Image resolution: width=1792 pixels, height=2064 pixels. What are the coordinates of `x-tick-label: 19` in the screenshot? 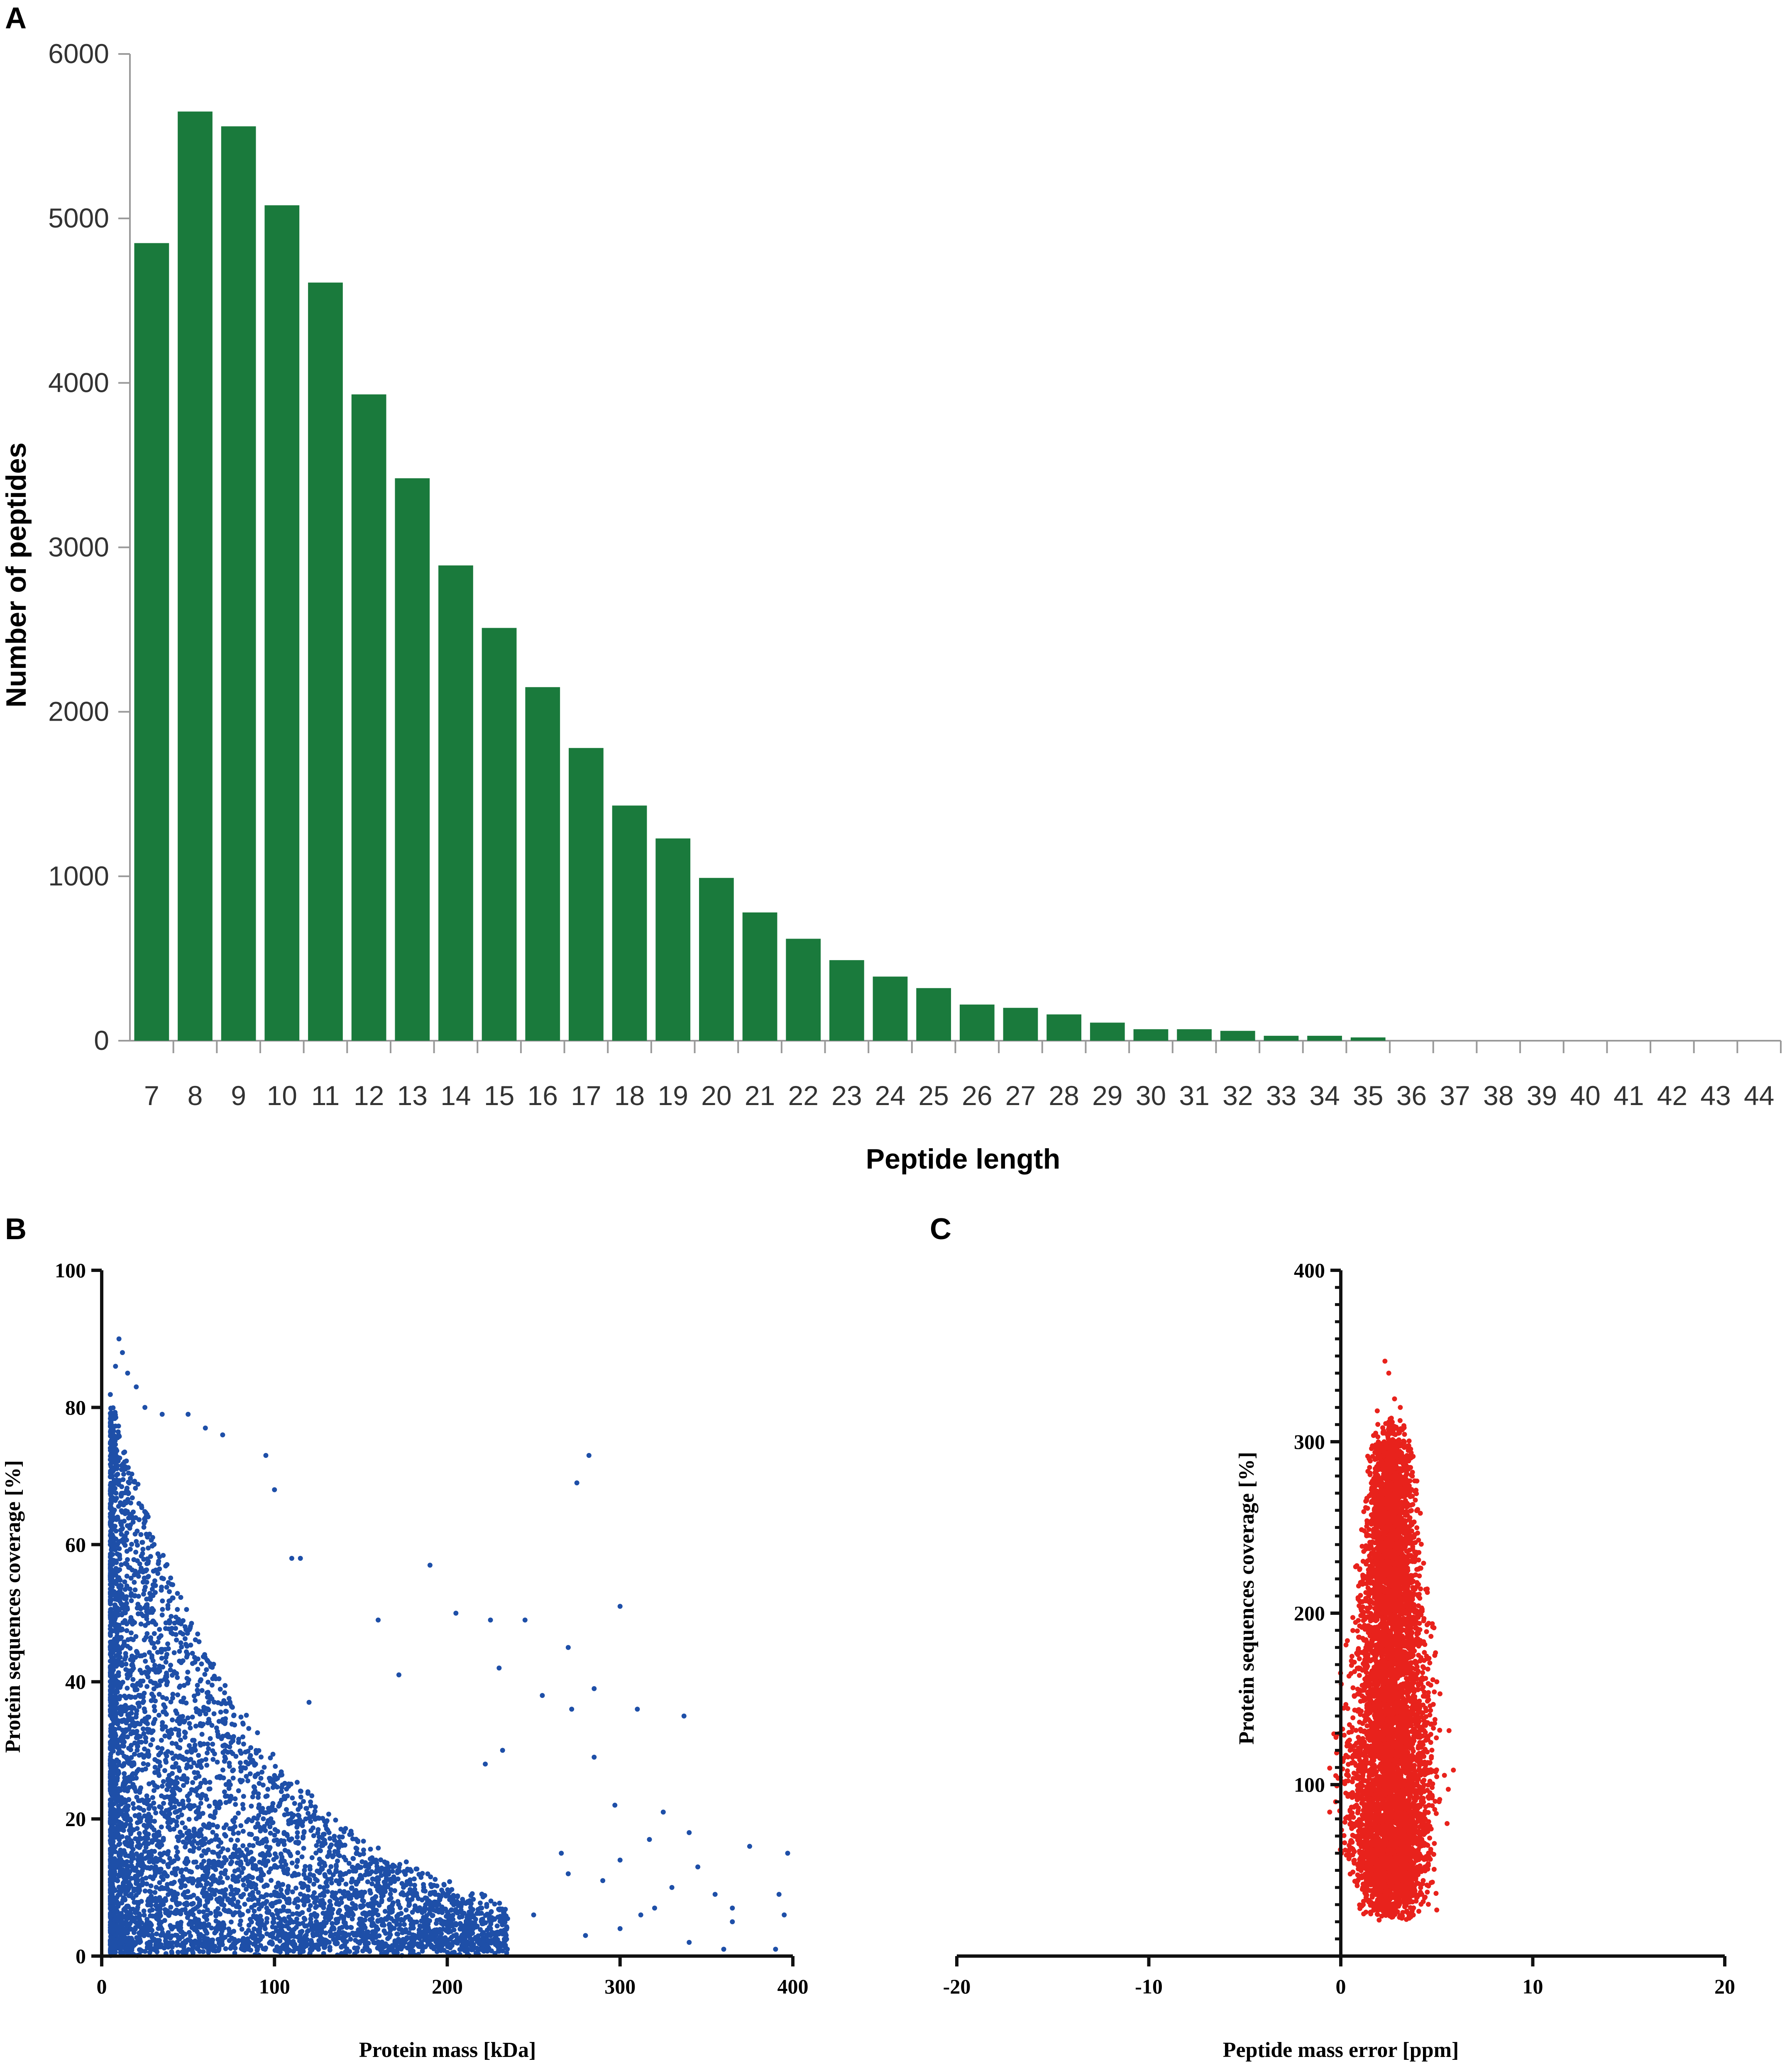 It's located at (673, 1095).